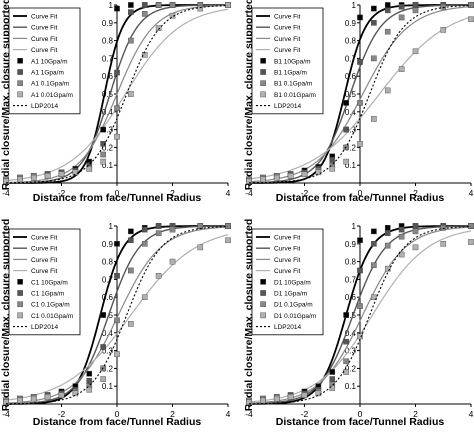 The height and width of the screenshot is (434, 474). What do you see at coordinates (49, 282) in the screenshot?
I see `legend-label: C1 10Gpa/m` at bounding box center [49, 282].